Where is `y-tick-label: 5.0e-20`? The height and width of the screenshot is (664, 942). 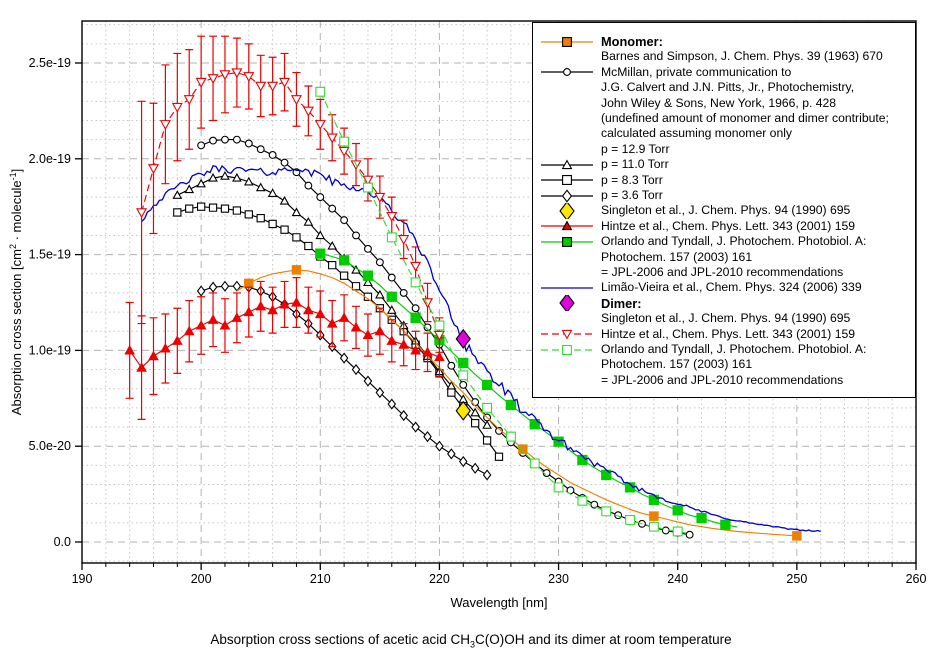 y-tick-label: 5.0e-20 is located at coordinates (50, 446).